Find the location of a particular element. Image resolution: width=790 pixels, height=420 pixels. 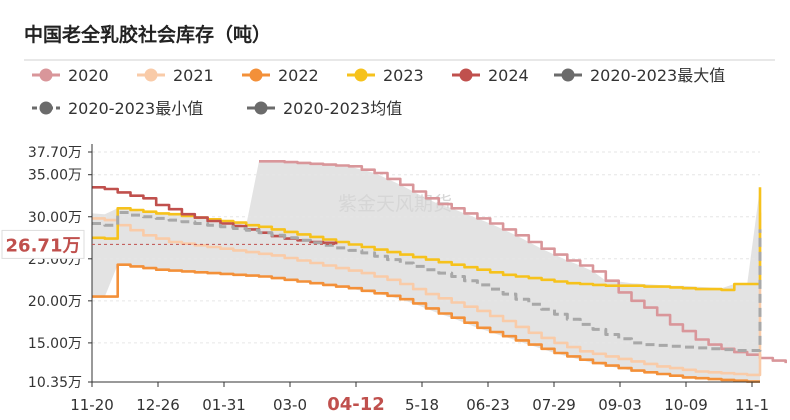

x-tick-label: 11-20 is located at coordinates (92, 405).